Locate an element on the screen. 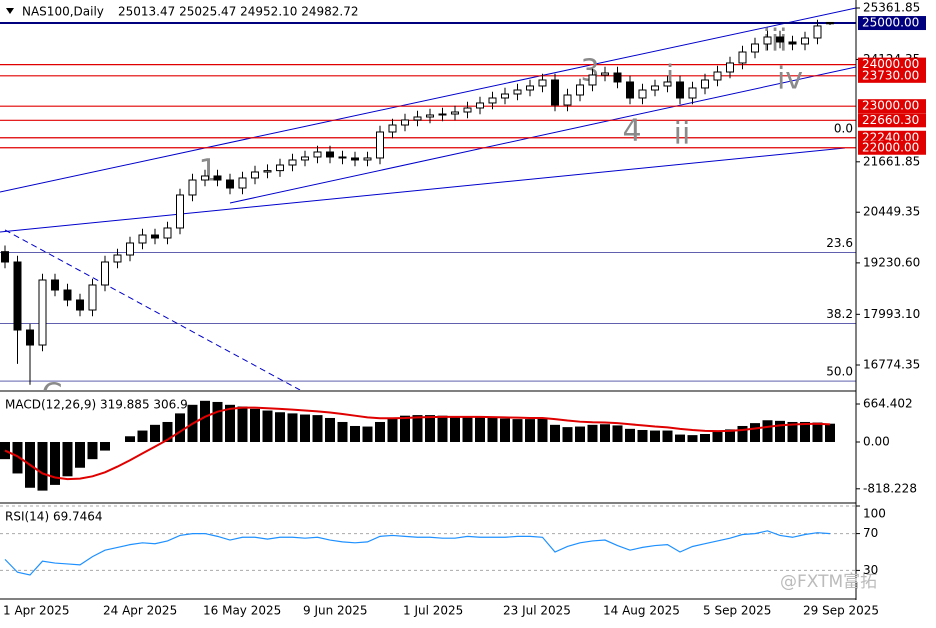 The height and width of the screenshot is (628, 936). x-tick-label: 9 Jun 2025 is located at coordinates (335, 611).